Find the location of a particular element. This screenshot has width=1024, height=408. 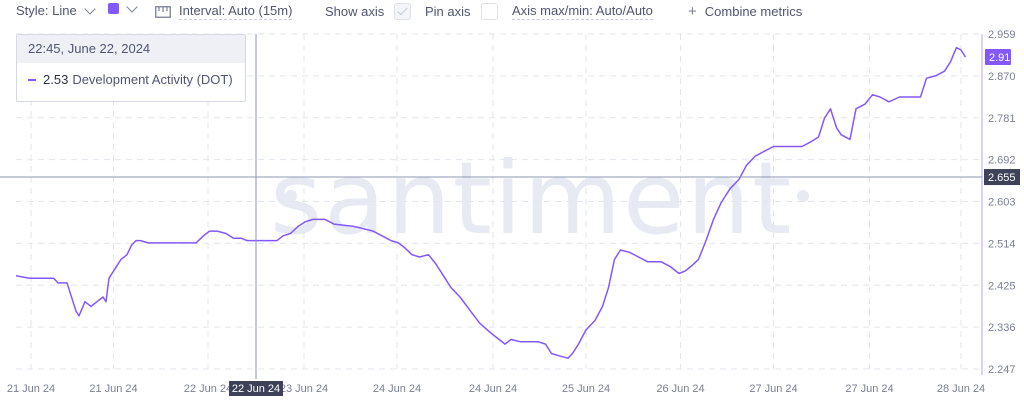

axis-range-dropdown: Axis max/min: Auto/Auto is located at coordinates (582, 11).